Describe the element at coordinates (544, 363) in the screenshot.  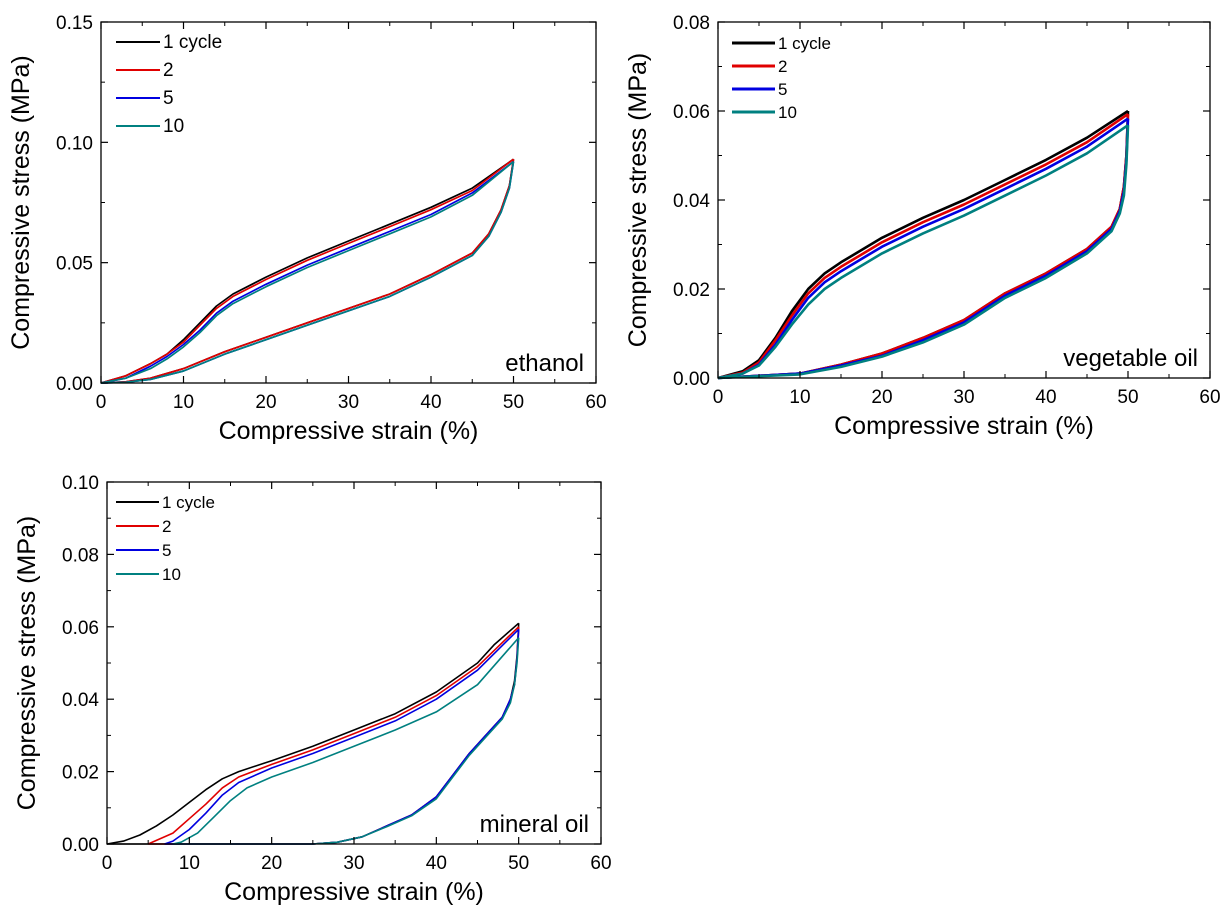
I see `sample-annotation: ethanol` at that location.